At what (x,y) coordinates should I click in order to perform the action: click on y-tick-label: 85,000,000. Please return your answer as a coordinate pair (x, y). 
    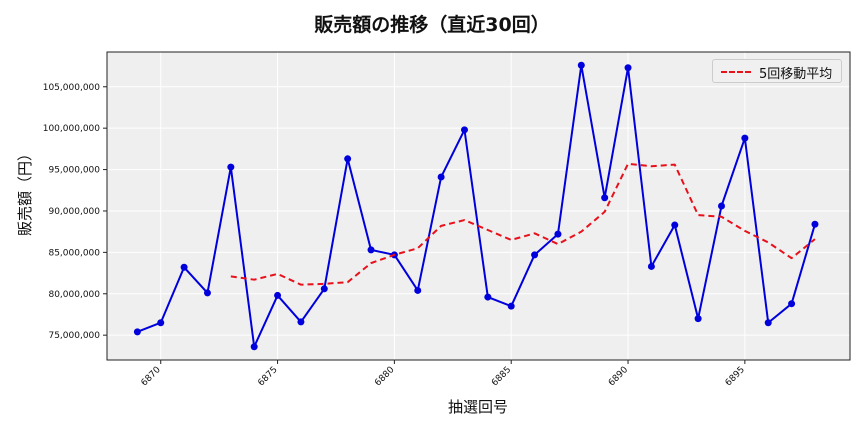
    Looking at the image, I should click on (74, 253).